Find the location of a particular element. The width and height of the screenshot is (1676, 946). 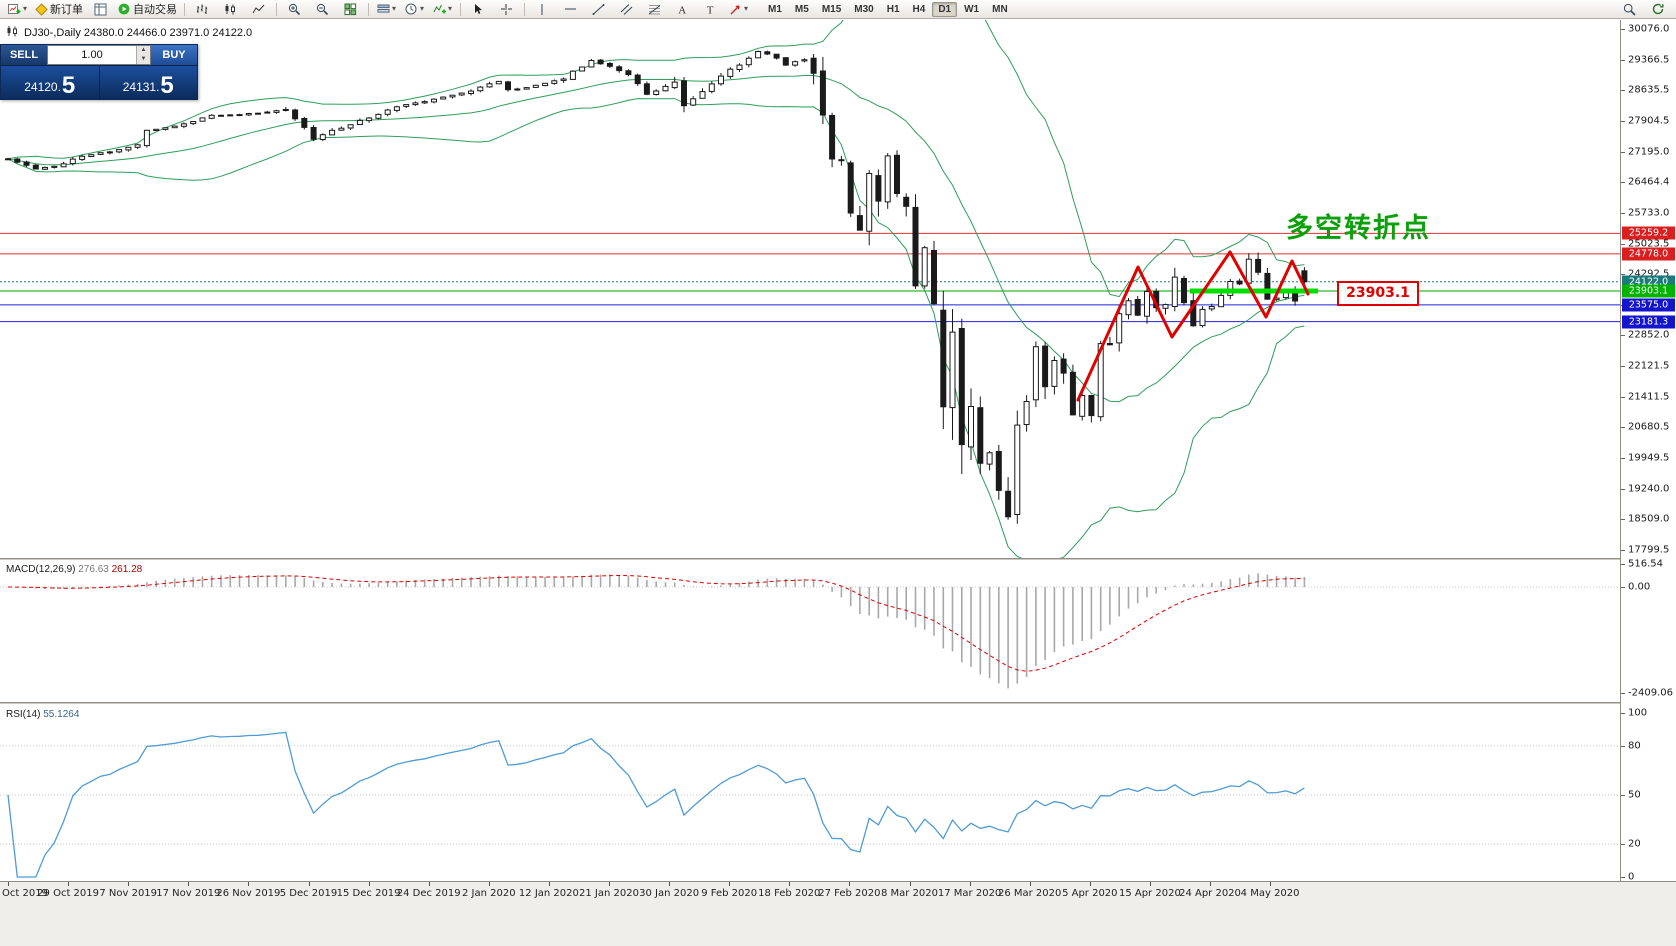

fibo-icon is located at coordinates (654, 9).